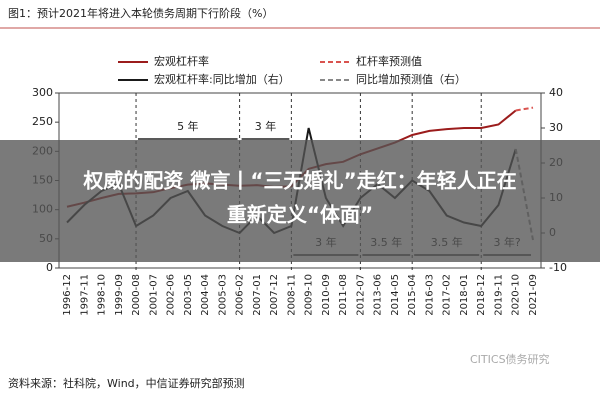 The height and width of the screenshot is (404, 600). What do you see at coordinates (140, 13) in the screenshot?
I see `chart-title: 图1：预计2021年将进入本轮债务周期下行阶段（%）` at bounding box center [140, 13].